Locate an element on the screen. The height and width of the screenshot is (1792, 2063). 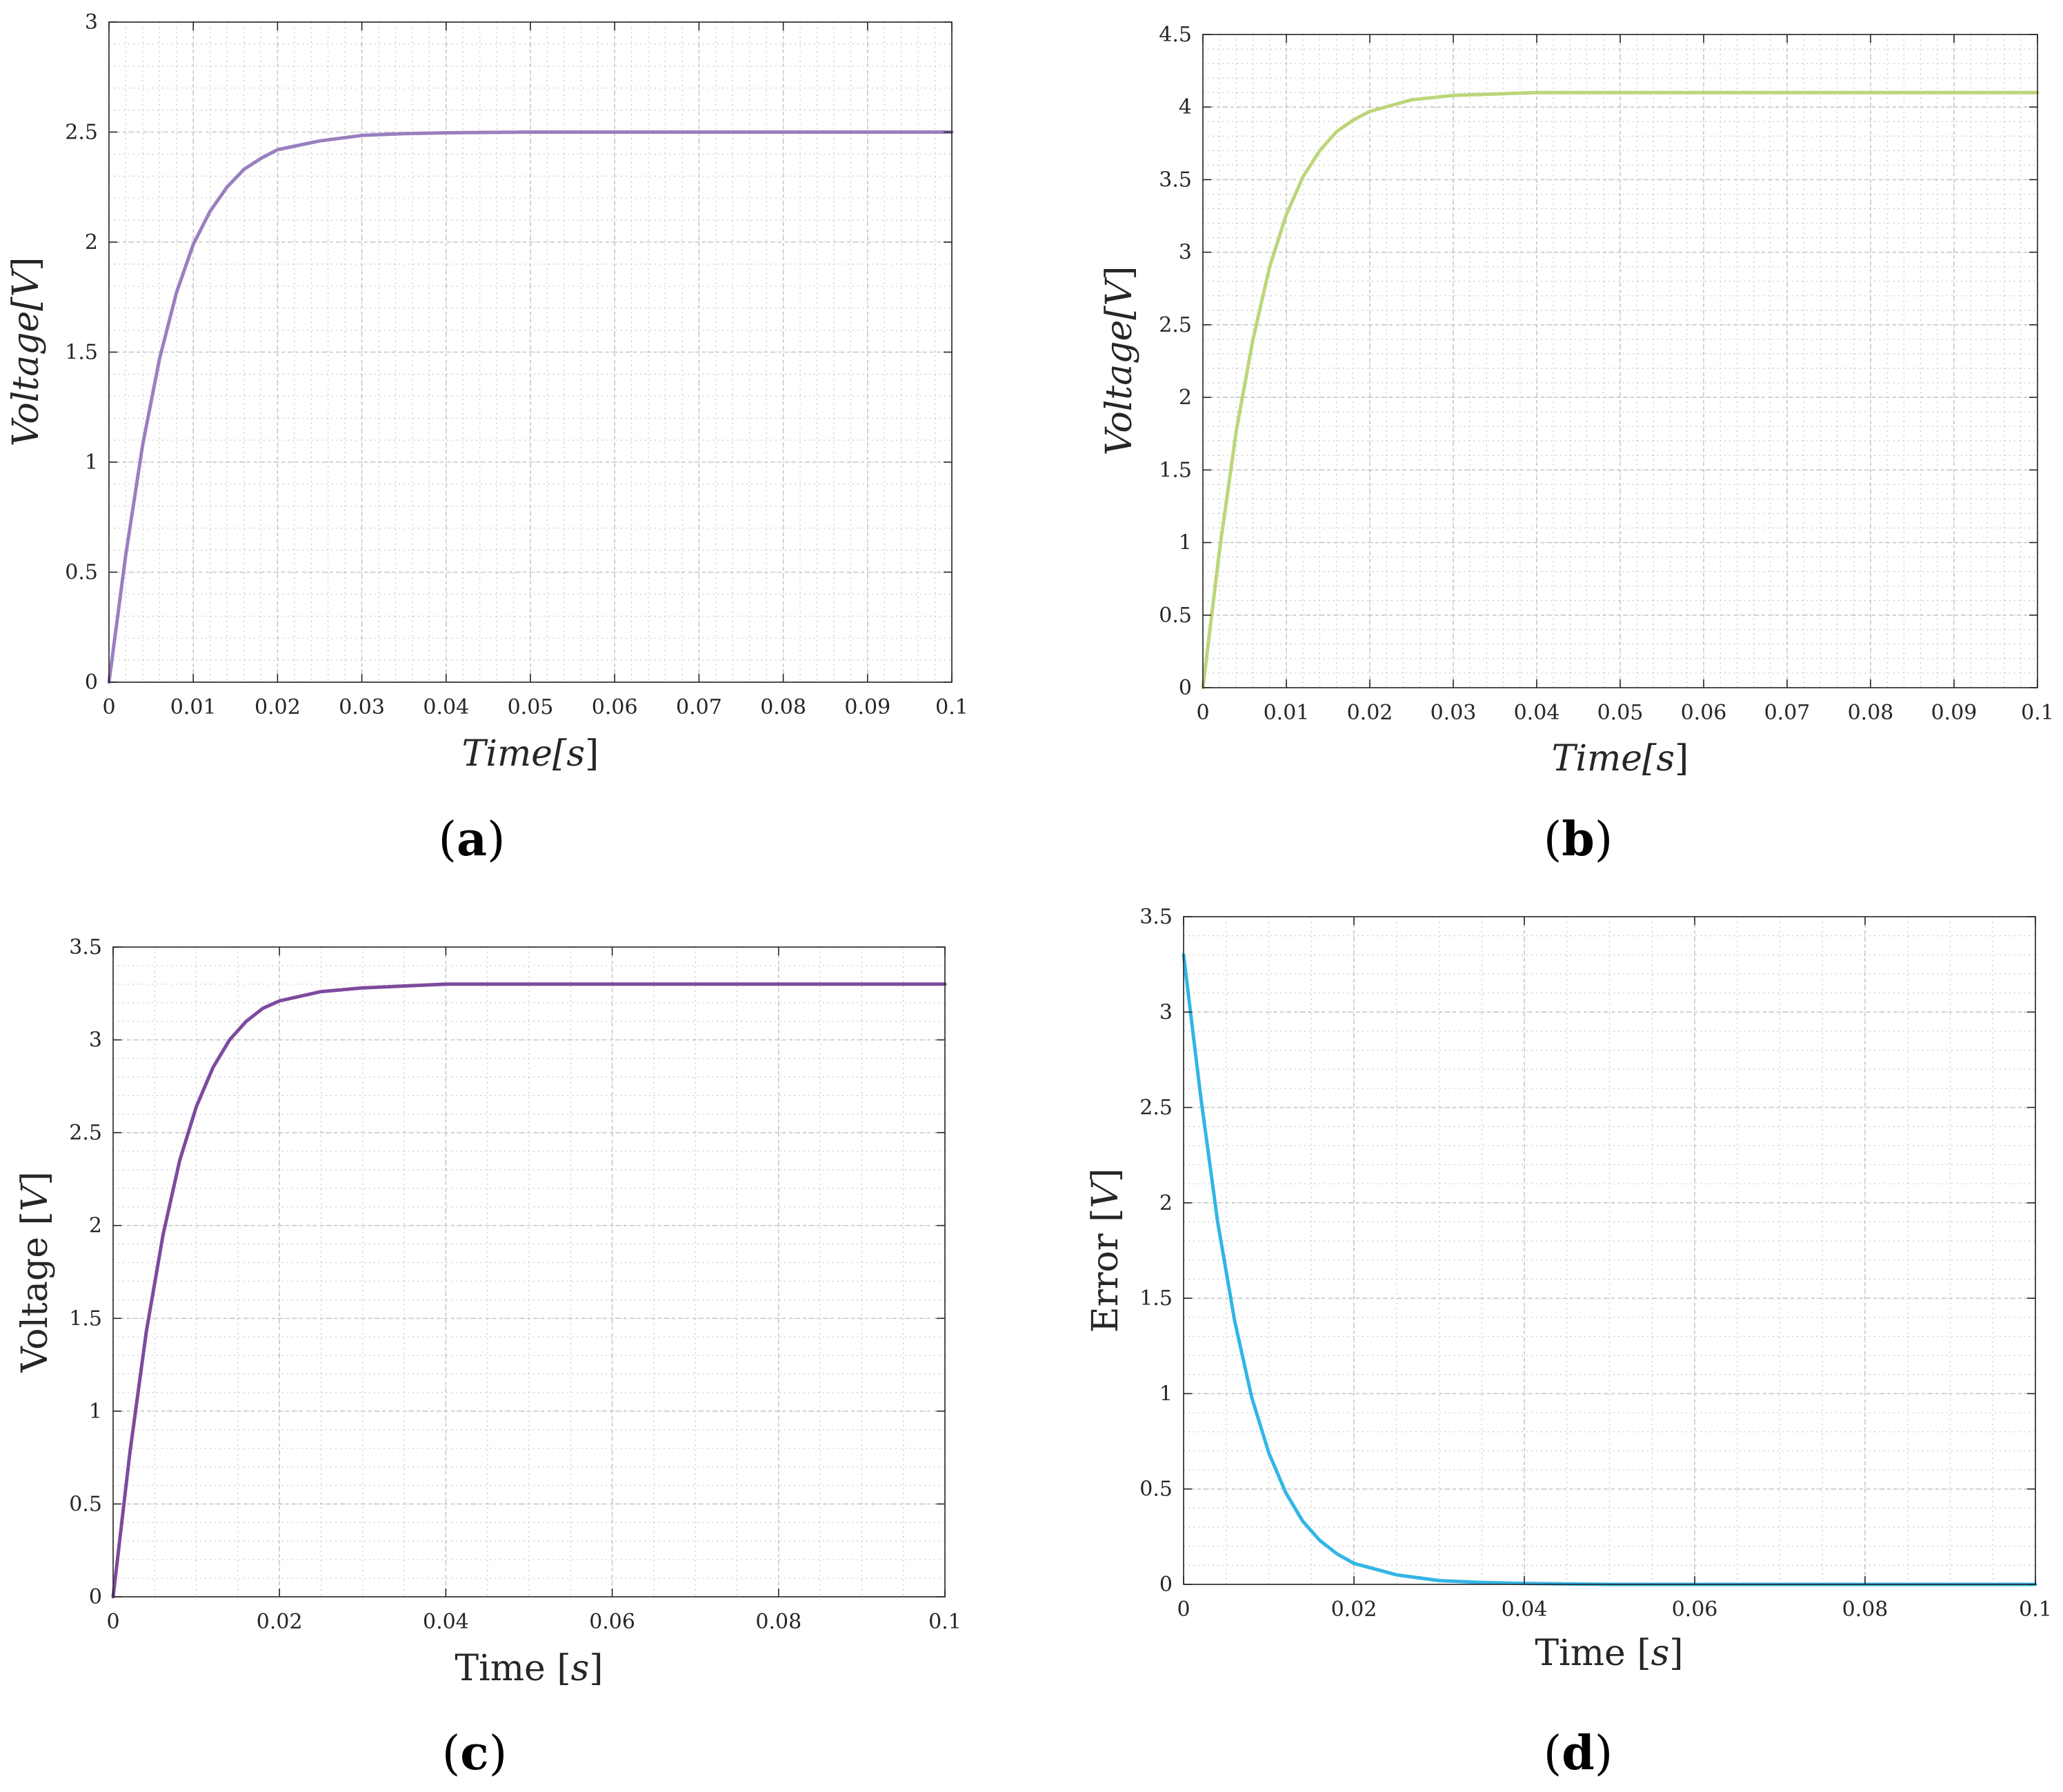
y-axis-label: Error [V] is located at coordinates (1105, 1250).